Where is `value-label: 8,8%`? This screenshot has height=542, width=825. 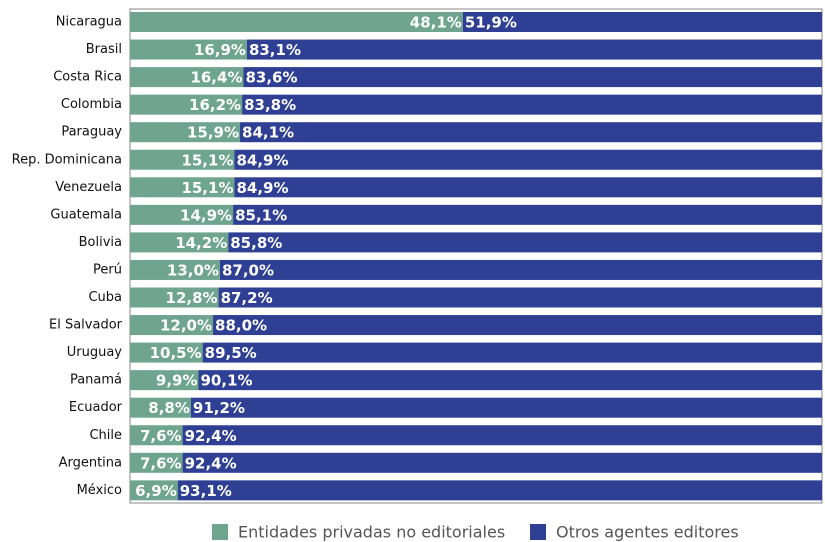
value-label: 8,8% is located at coordinates (169, 408).